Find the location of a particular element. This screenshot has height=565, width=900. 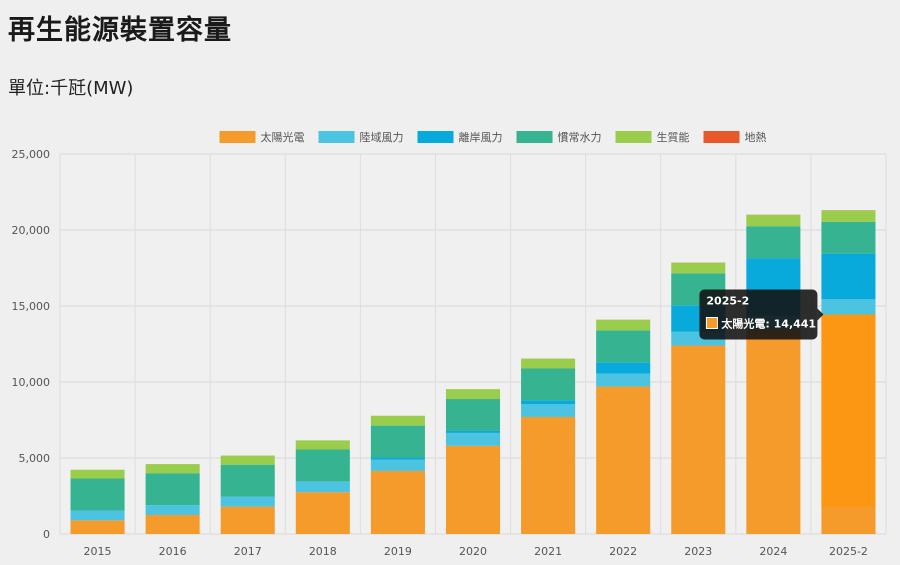

y-tick-label: 25,000 is located at coordinates (31, 154).